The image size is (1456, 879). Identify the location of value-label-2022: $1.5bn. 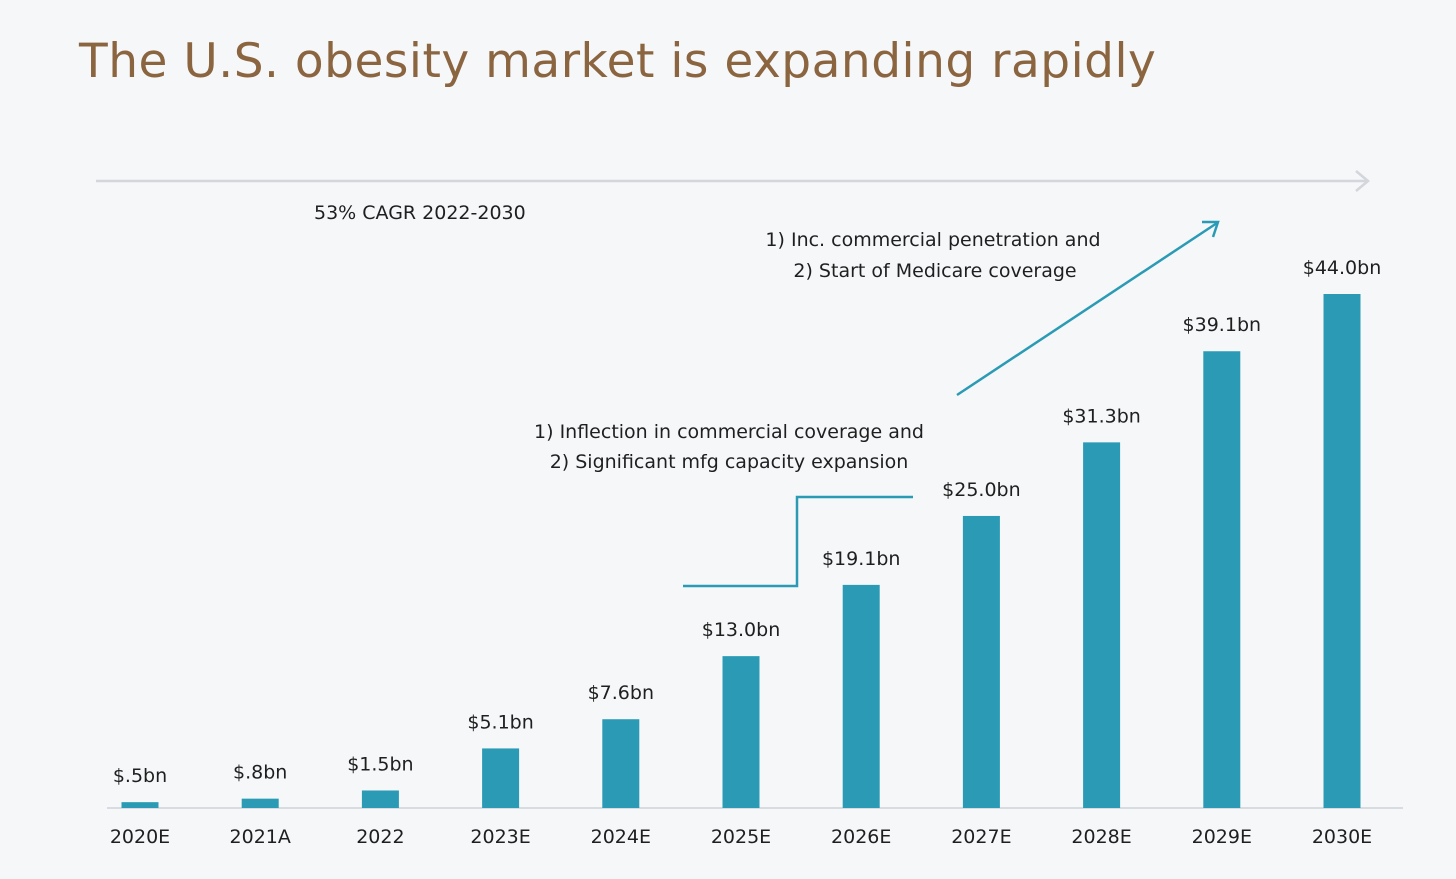
(380, 764).